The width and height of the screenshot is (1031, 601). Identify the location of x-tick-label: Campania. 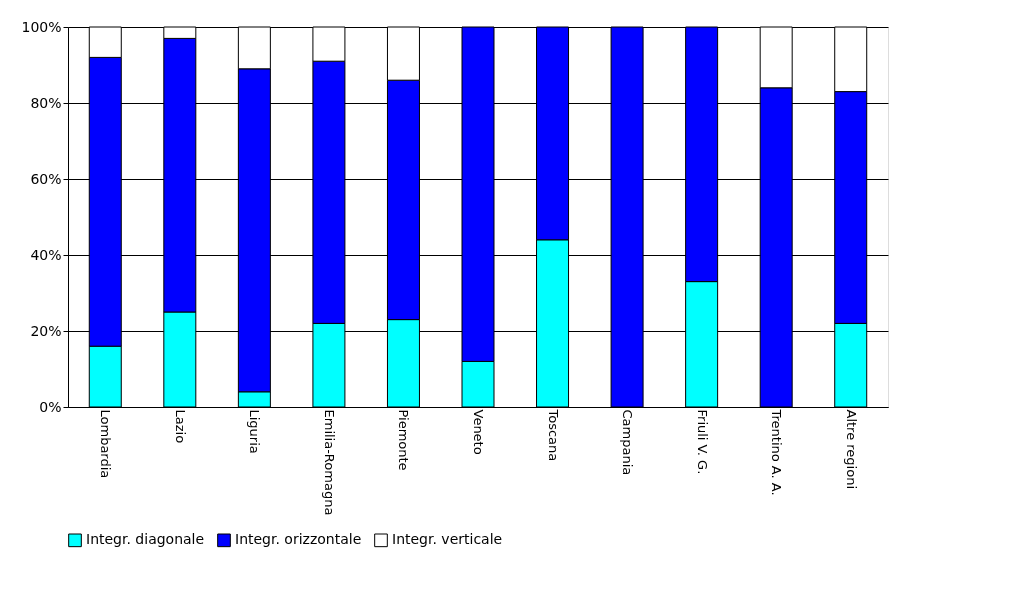
(628, 442).